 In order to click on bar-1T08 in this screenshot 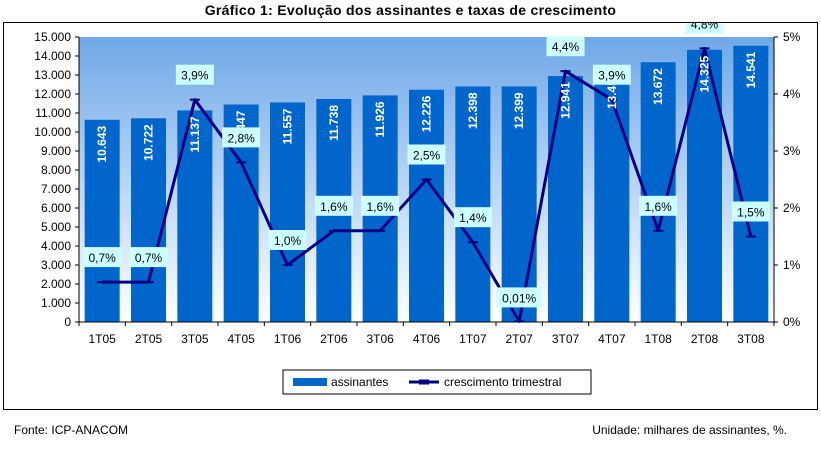, I will do `click(658, 192)`.